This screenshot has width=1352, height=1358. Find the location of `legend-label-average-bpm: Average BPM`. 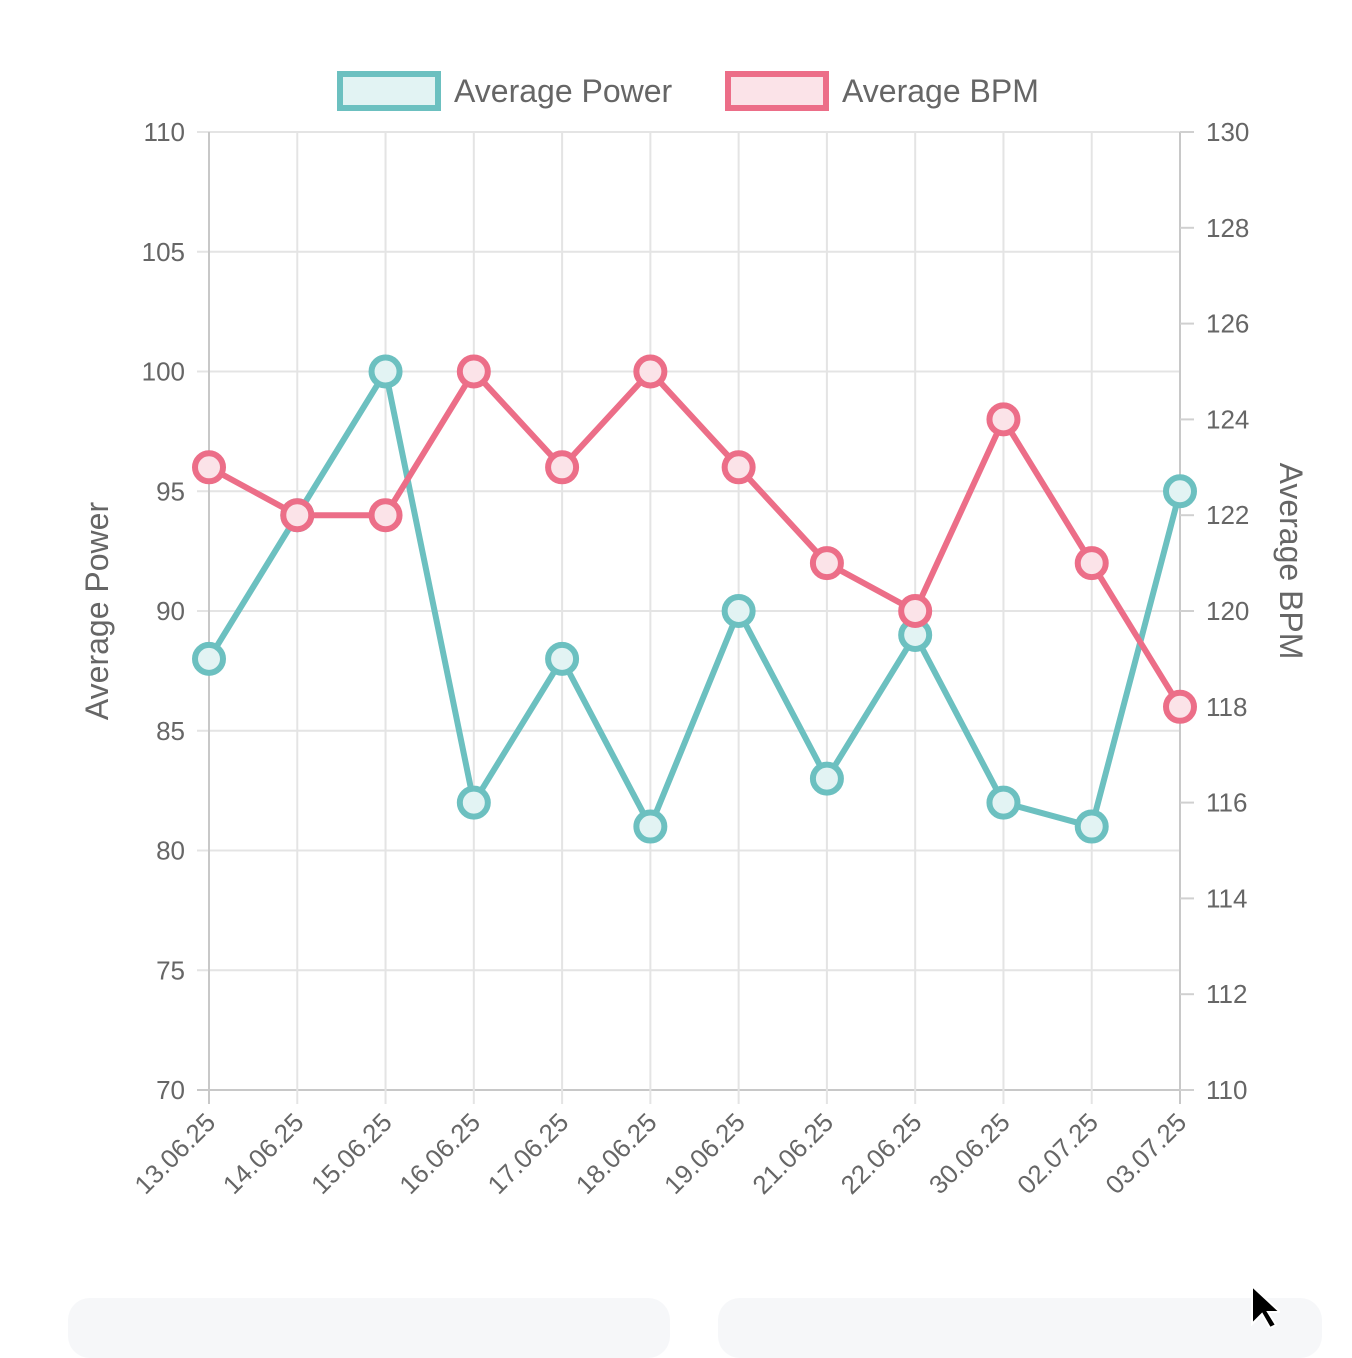

legend-label-average-bpm: Average BPM is located at coordinates (940, 91).